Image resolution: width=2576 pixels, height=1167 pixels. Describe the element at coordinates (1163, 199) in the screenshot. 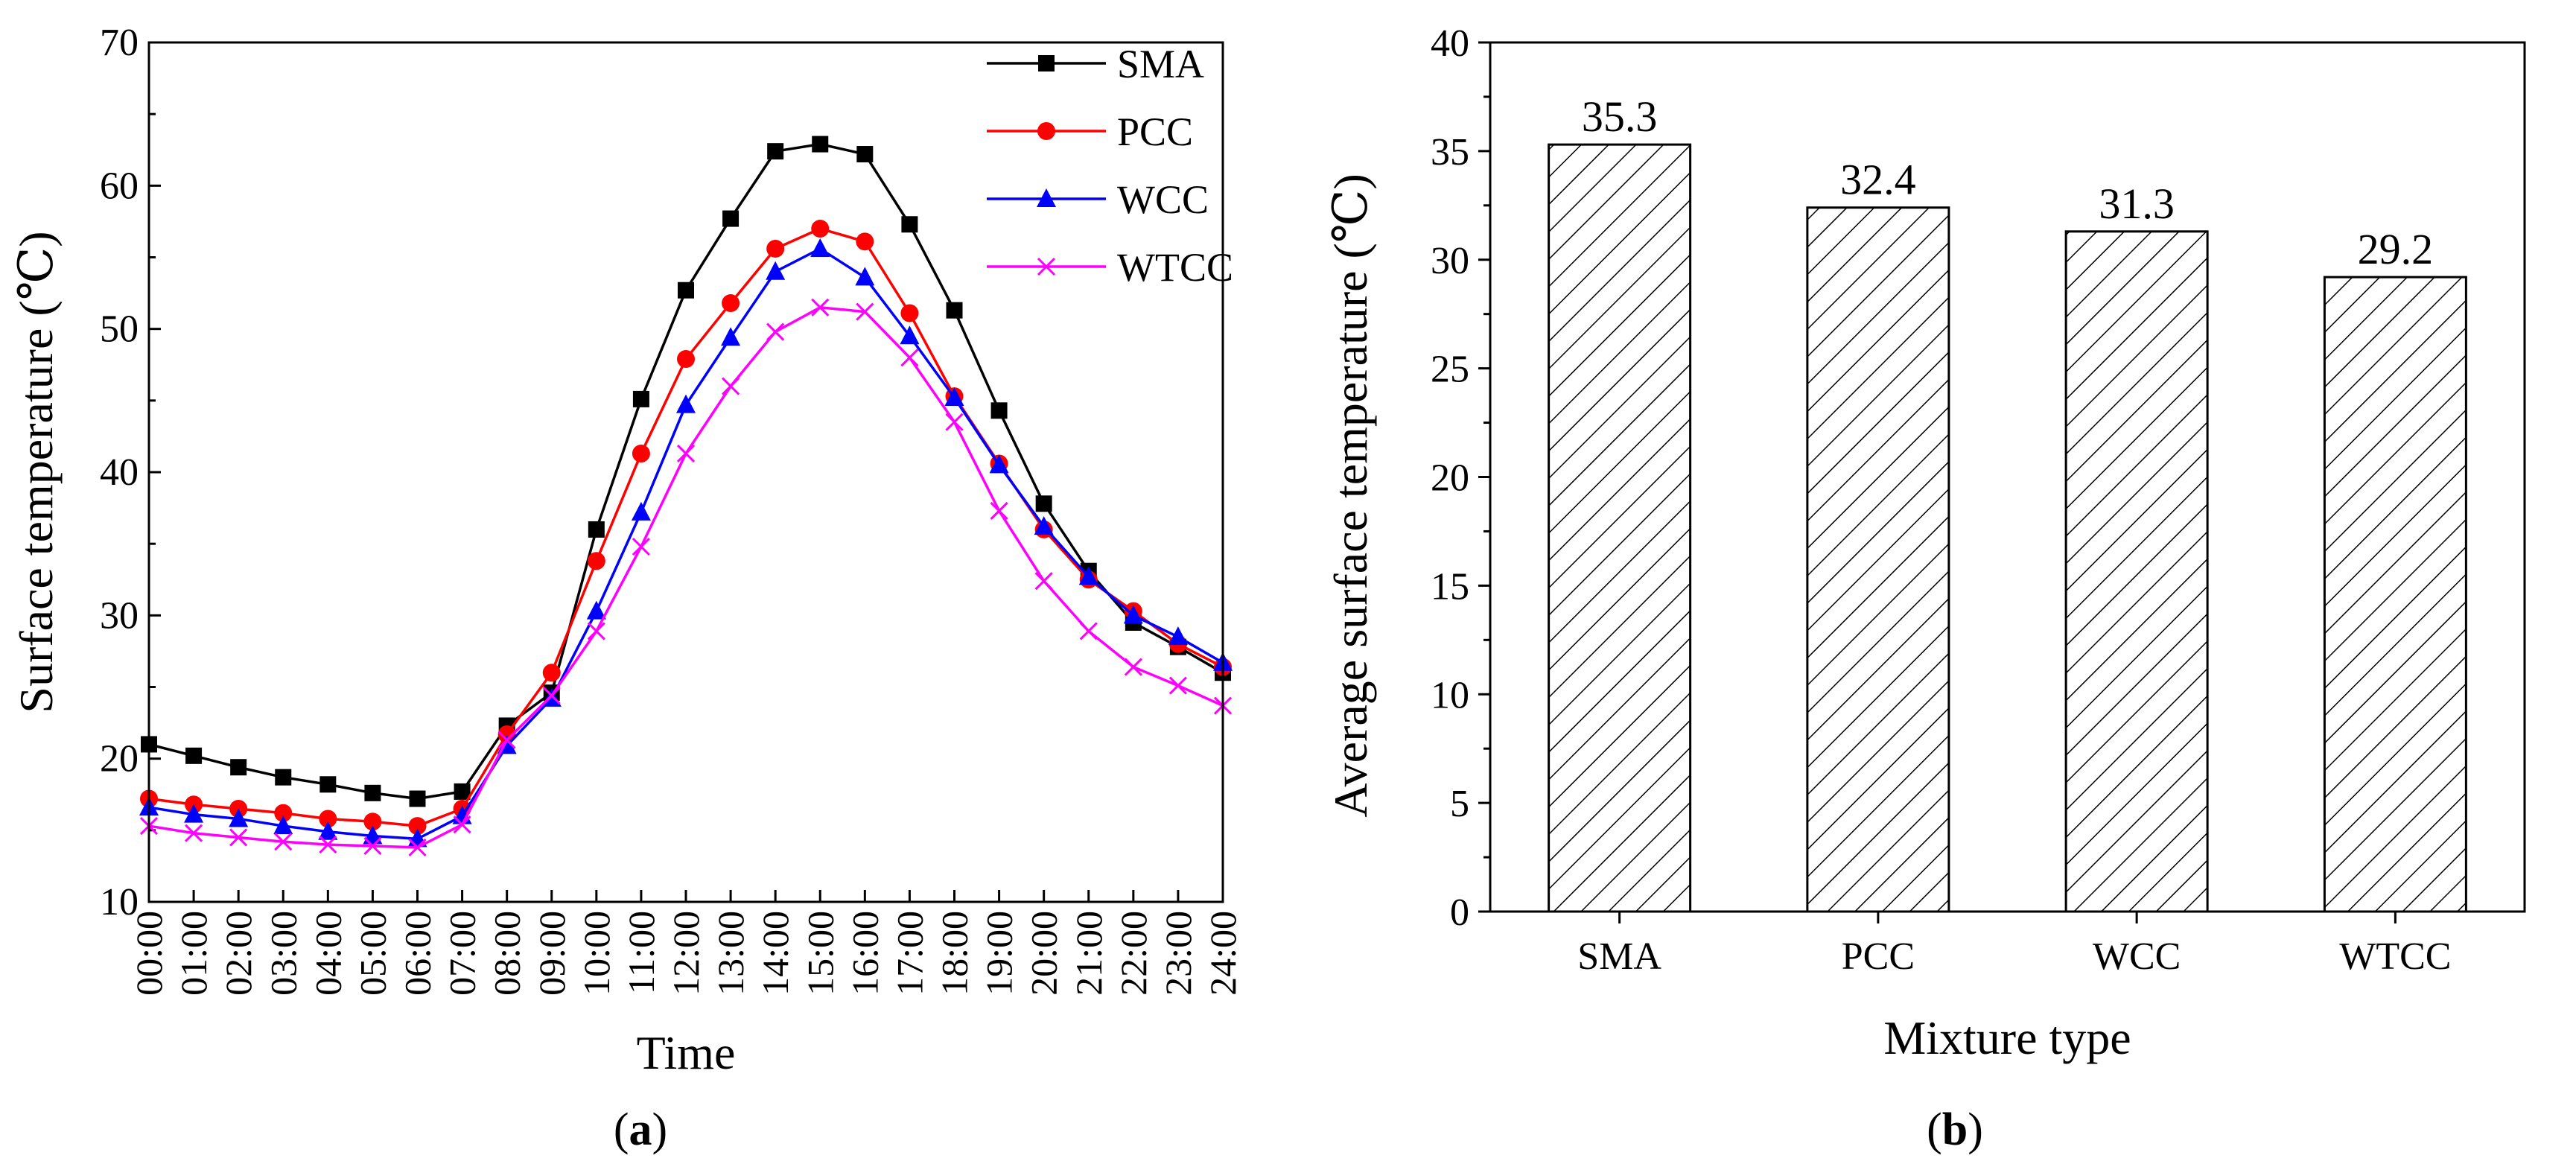

I see `legend-label: WCC` at that location.